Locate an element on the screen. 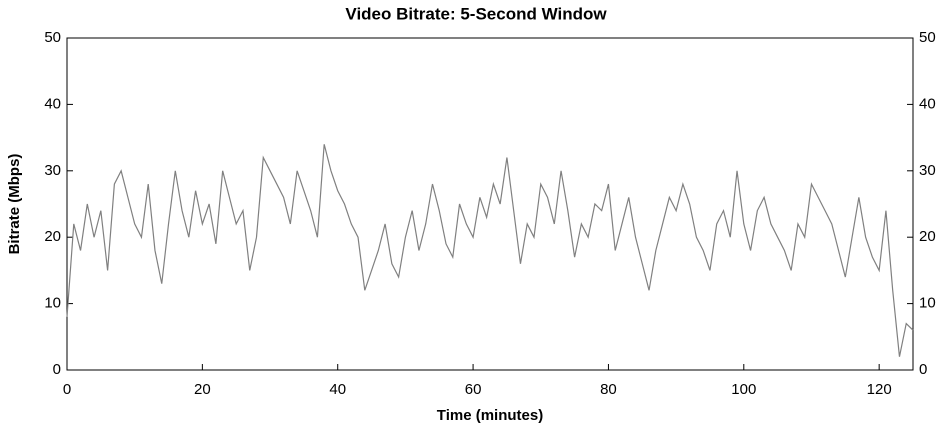 The height and width of the screenshot is (432, 952). x-tick-label: 100 is located at coordinates (743, 389).